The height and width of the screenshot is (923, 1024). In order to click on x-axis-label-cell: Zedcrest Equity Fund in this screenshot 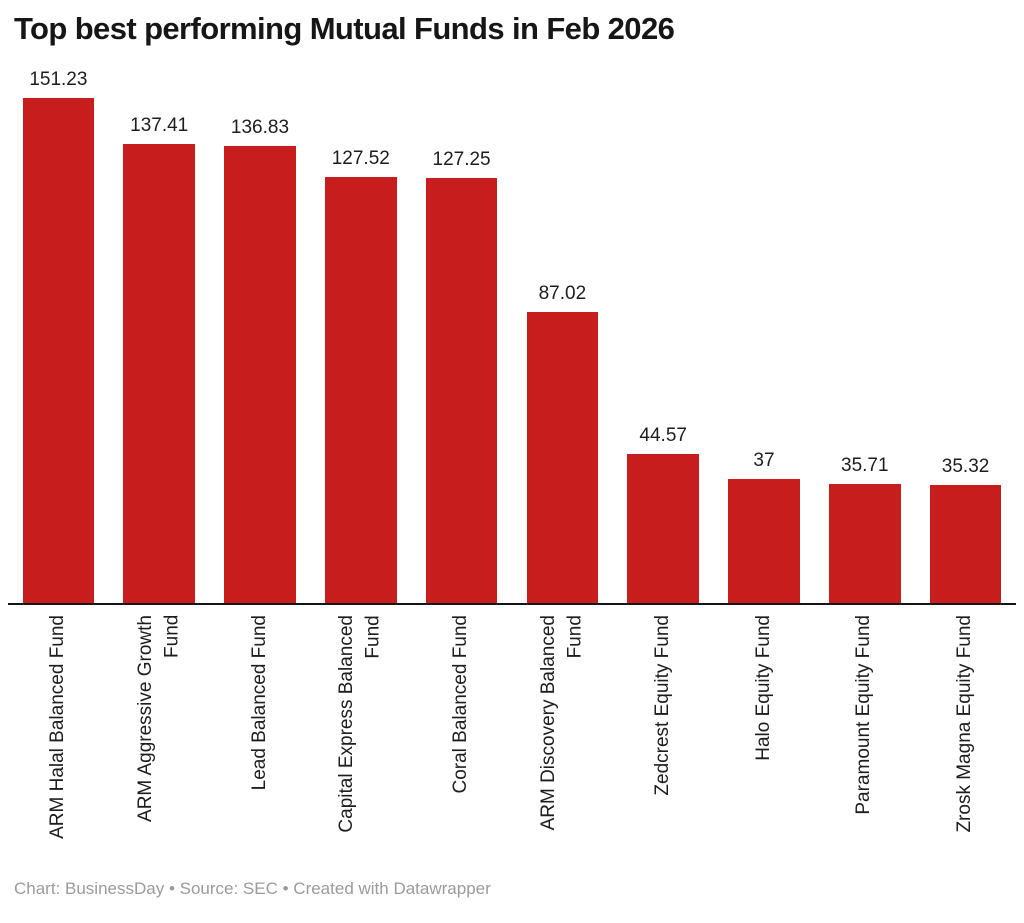, I will do `click(663, 733)`.